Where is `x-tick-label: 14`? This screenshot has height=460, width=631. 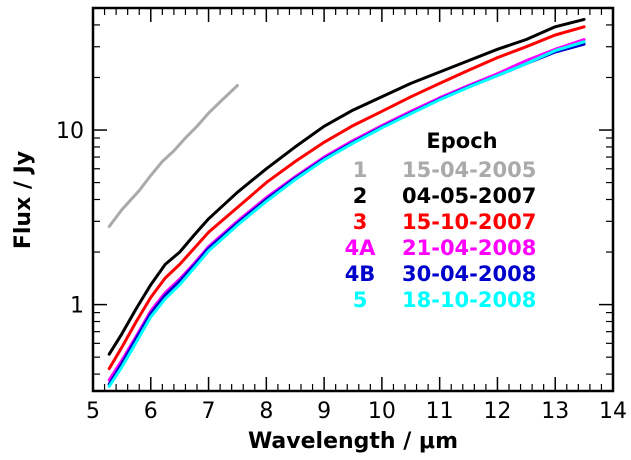 x-tick-label: 14 is located at coordinates (613, 411).